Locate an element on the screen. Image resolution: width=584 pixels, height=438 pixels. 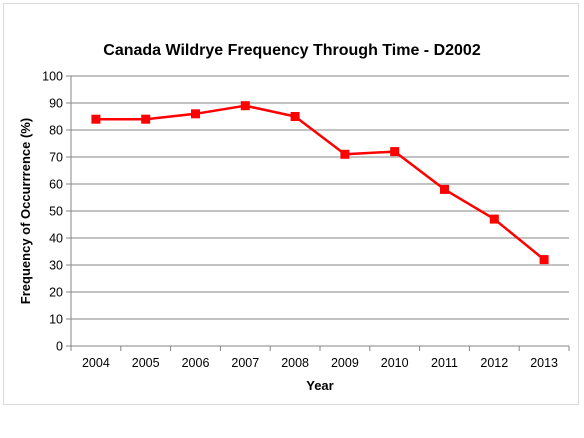
x-tick-labels: 2004 2005 2006 2007 2008 2009 2010 2011 2012 2013 is located at coordinates (320, 363).